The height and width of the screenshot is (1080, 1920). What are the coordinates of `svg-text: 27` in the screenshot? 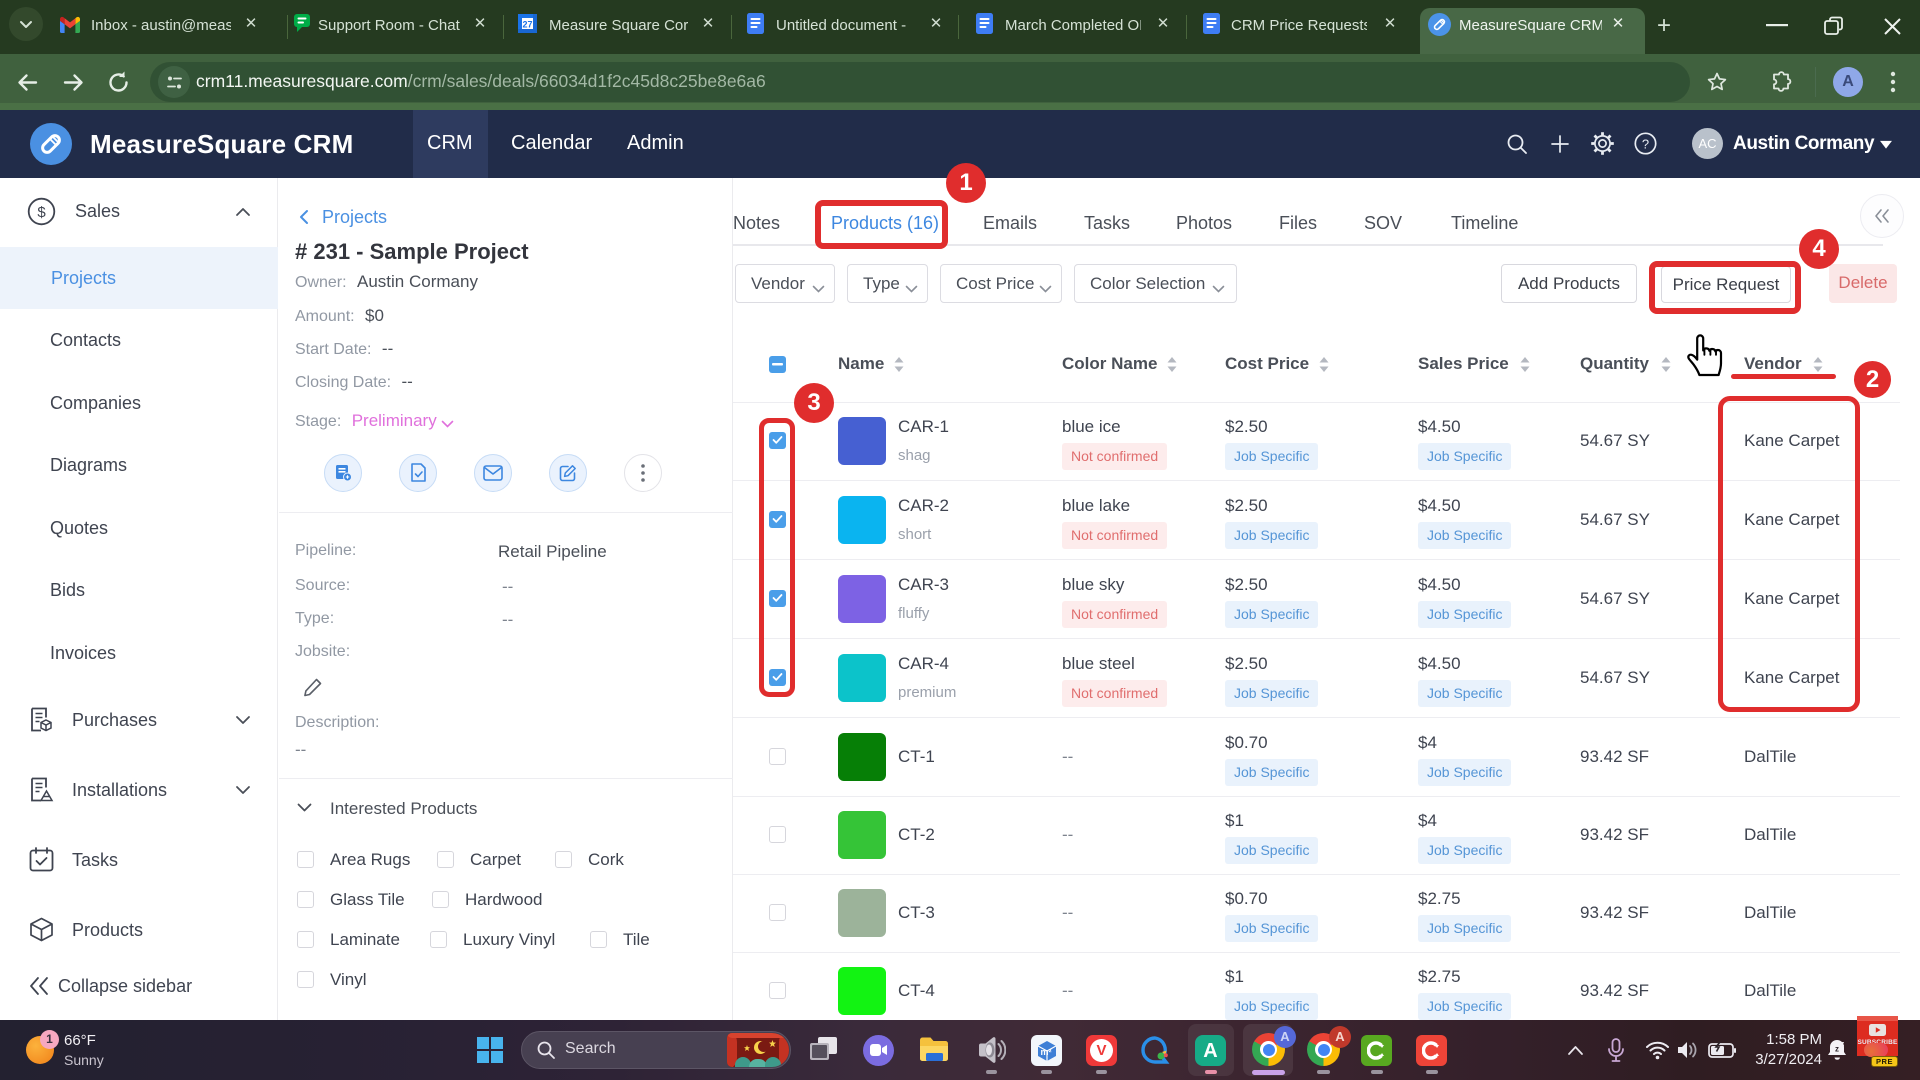 It's located at (527, 25).